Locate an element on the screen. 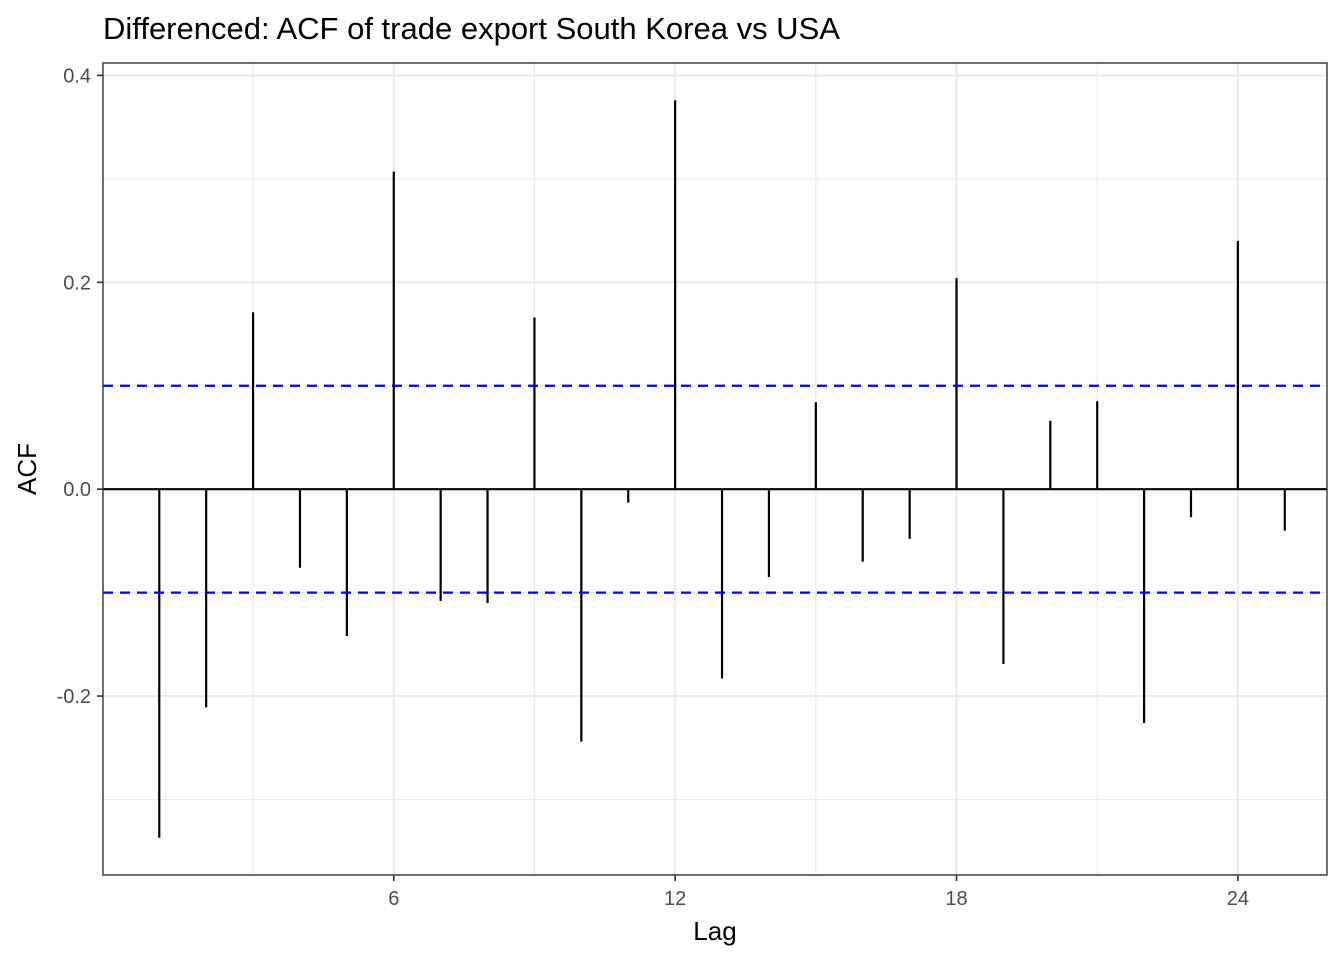 Image resolution: width=1344 pixels, height=960 pixels. x-tick-label: 18 is located at coordinates (956, 899).